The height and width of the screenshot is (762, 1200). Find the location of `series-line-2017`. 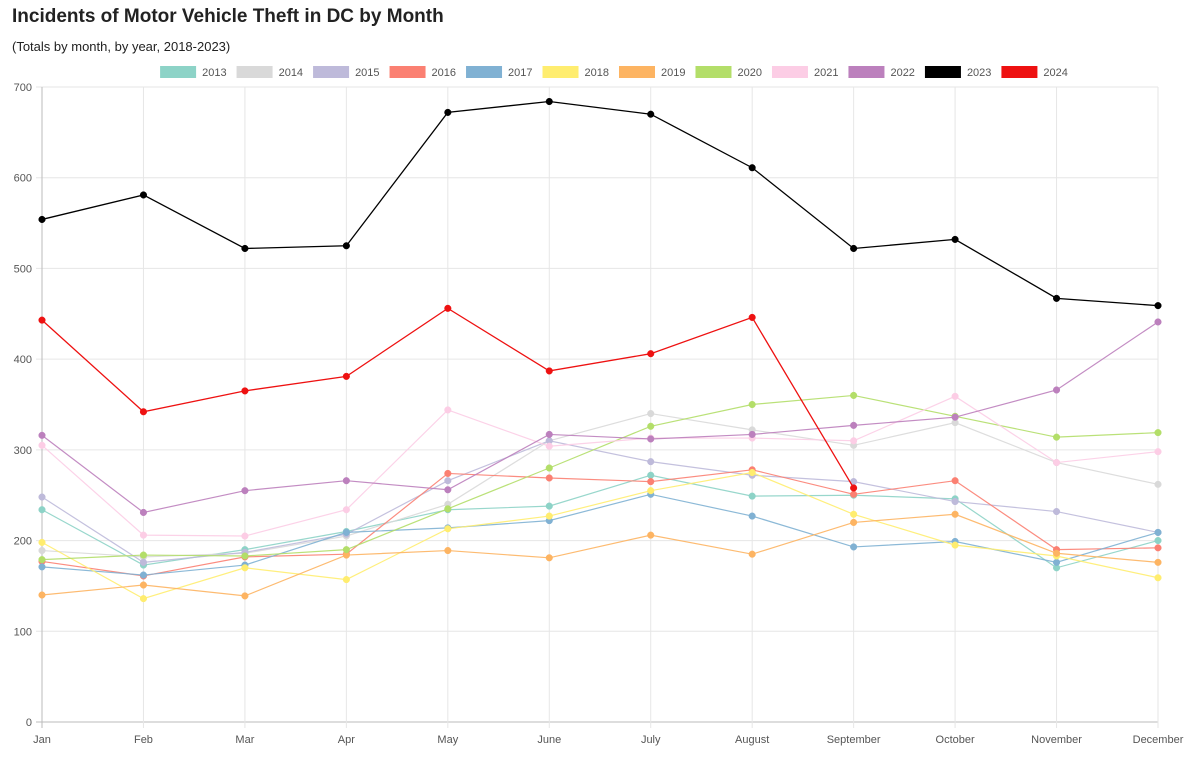

series-line-2017 is located at coordinates (600, 534).